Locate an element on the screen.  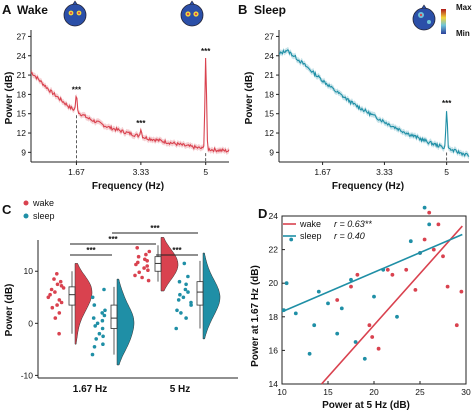
panel-b-title: Sleep is located at coordinates (270, 10).